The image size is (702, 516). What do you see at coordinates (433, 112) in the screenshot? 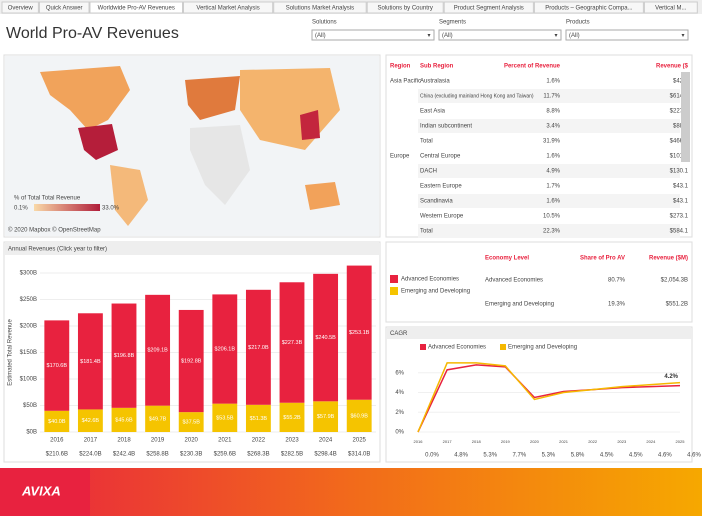
I see `table-cell: East Asia` at bounding box center [433, 112].